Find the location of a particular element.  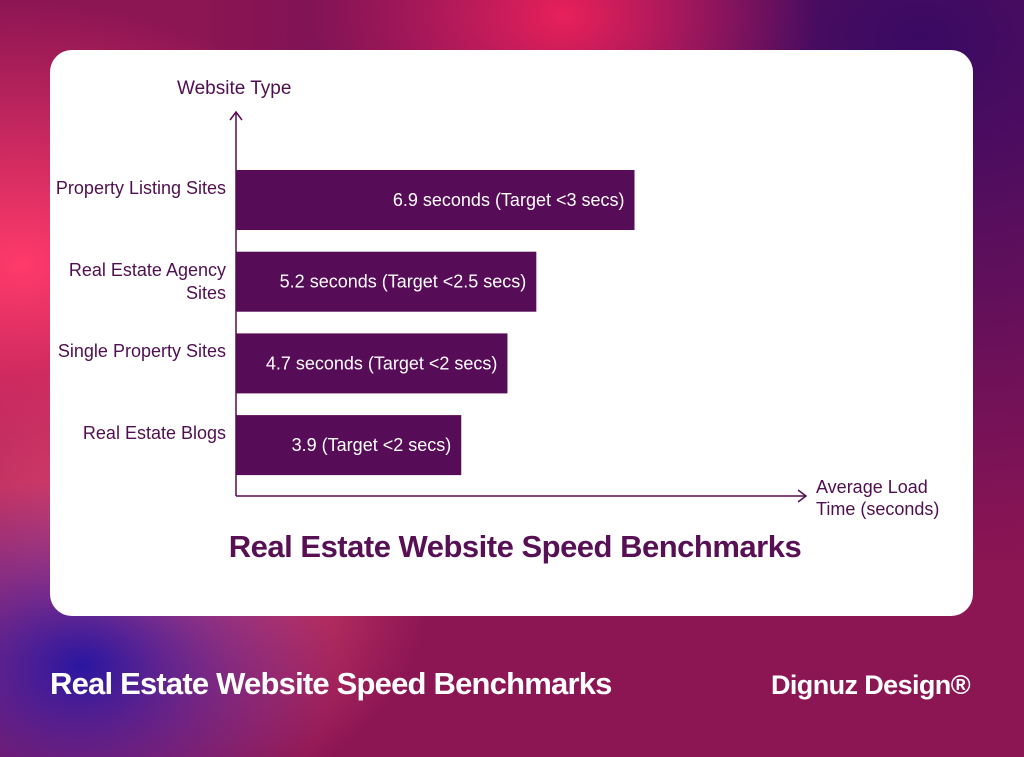

bar-data-label: 6.9 seconds (Target <3 secs) is located at coordinates (509, 200).